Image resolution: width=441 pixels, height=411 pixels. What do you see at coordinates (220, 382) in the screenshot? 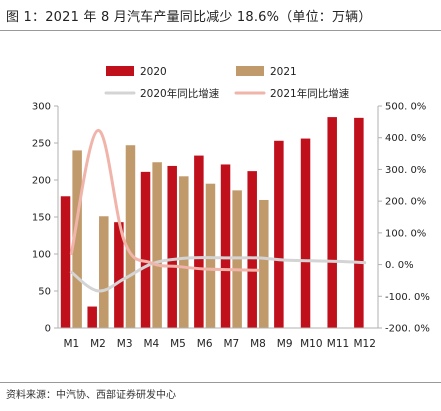
I see `bottom-divider` at bounding box center [220, 382].